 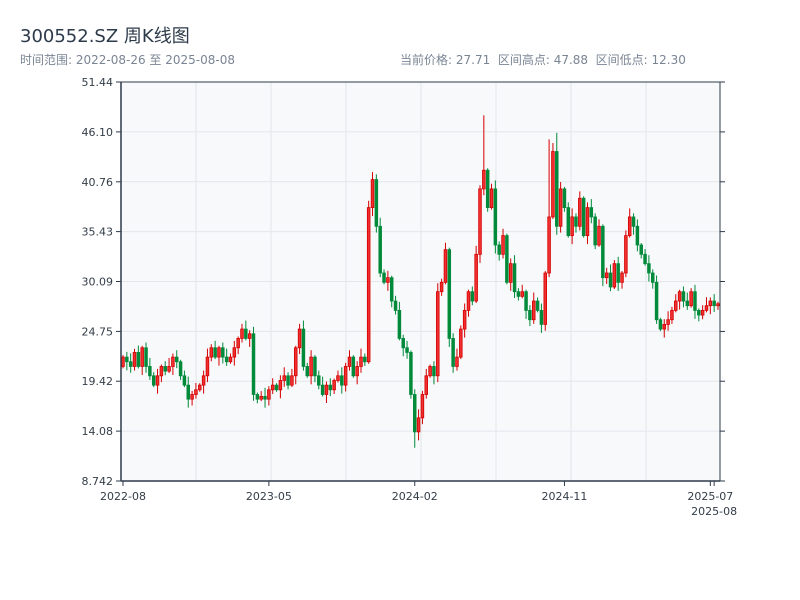 I want to click on y-tick-label: 51.44, so click(x=98, y=82).